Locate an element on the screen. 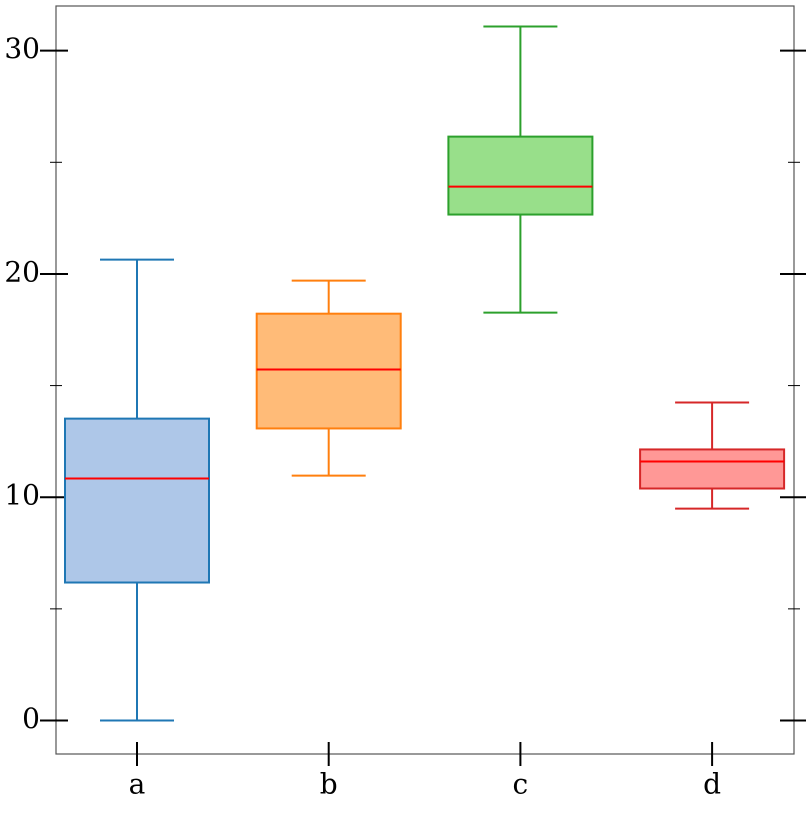 The height and width of the screenshot is (816, 812). x-tick-label: a is located at coordinates (137, 784).